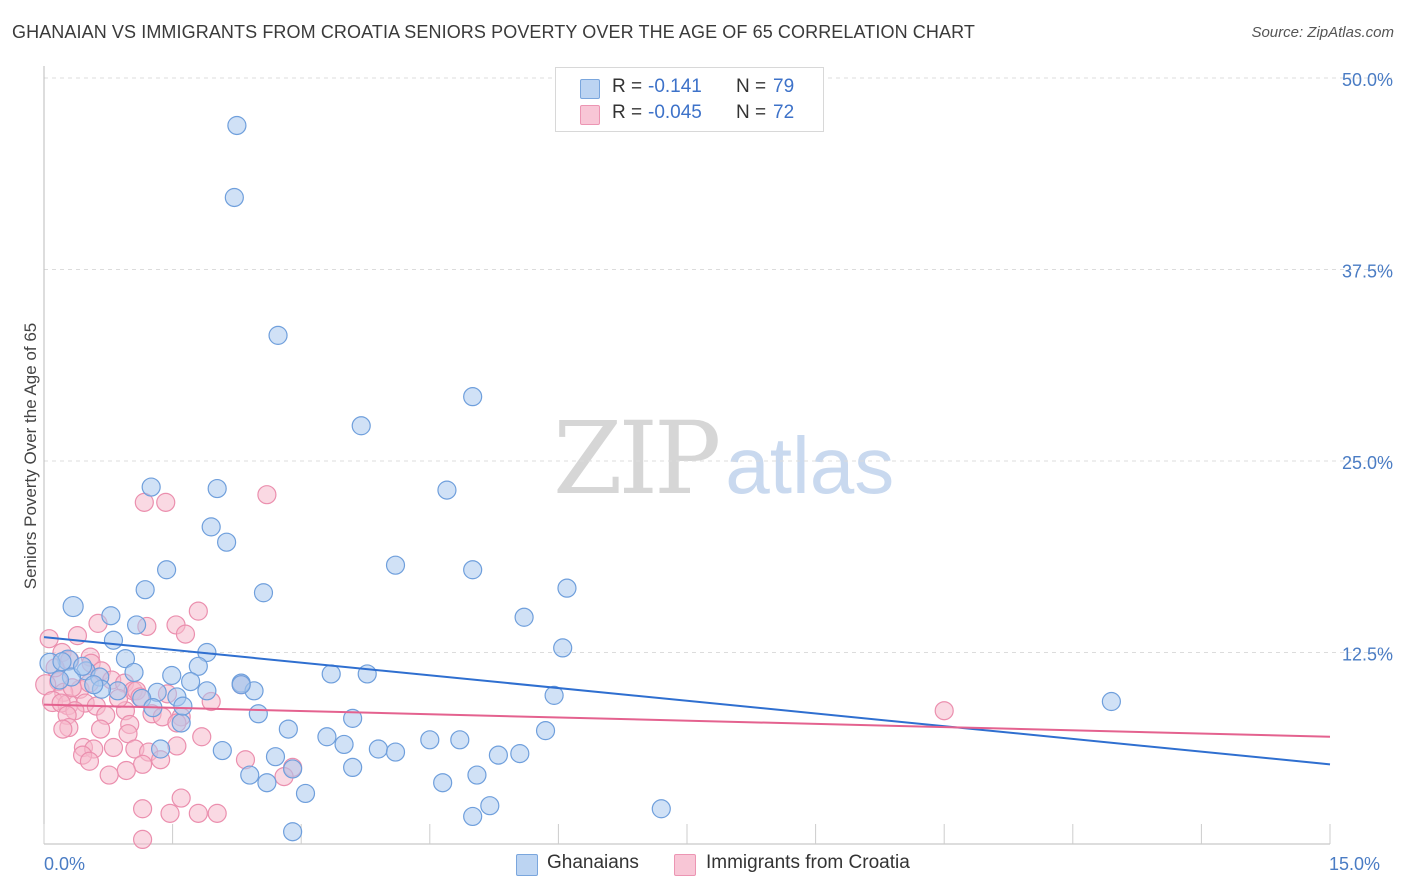  I want to click on y-axis-label: Seniors Poverty Over the Age of 65, so click(30, 456).